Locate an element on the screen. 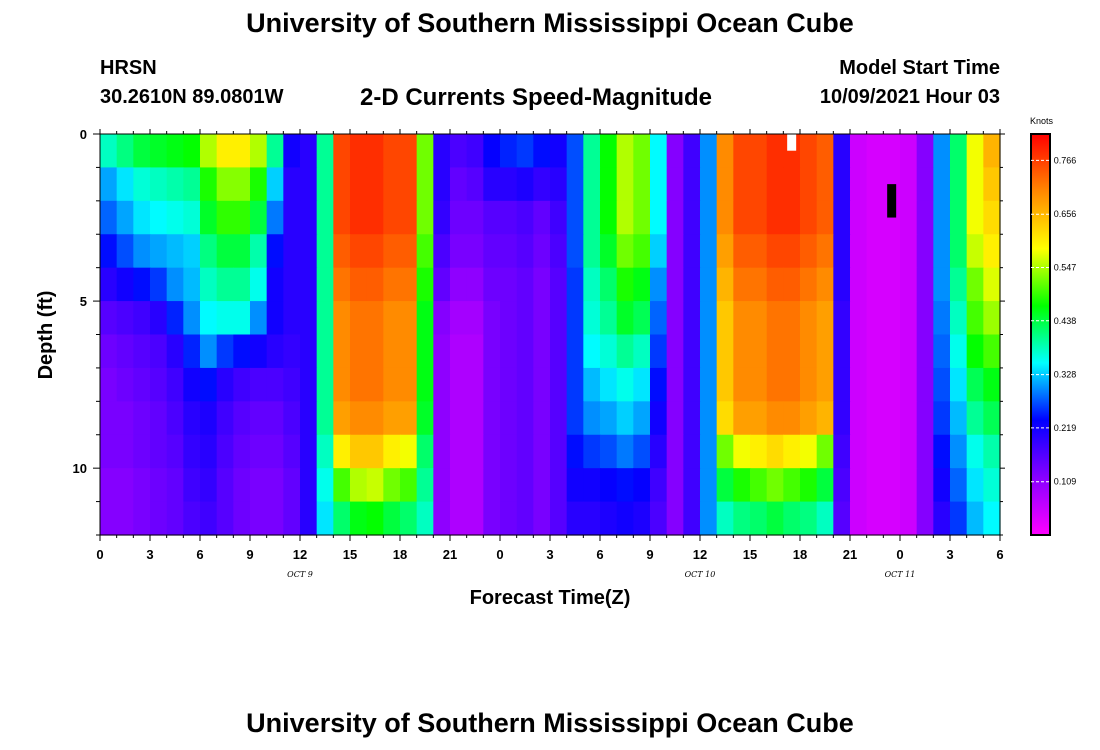  colorbar-scale is located at coordinates (1040, 334).